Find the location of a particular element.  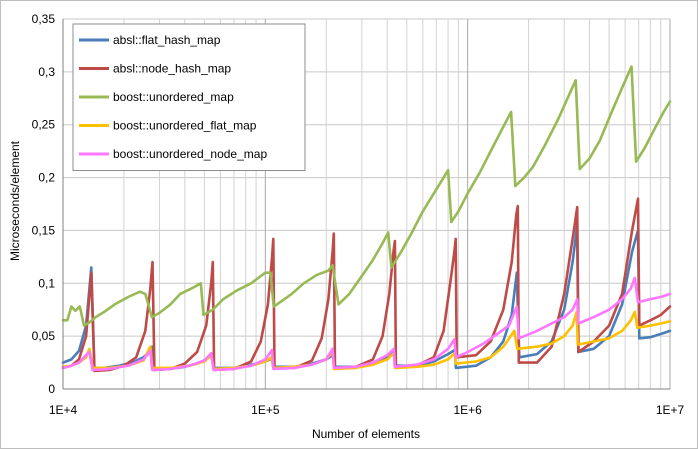

y-tick-label: 0,35 is located at coordinates (44, 19).